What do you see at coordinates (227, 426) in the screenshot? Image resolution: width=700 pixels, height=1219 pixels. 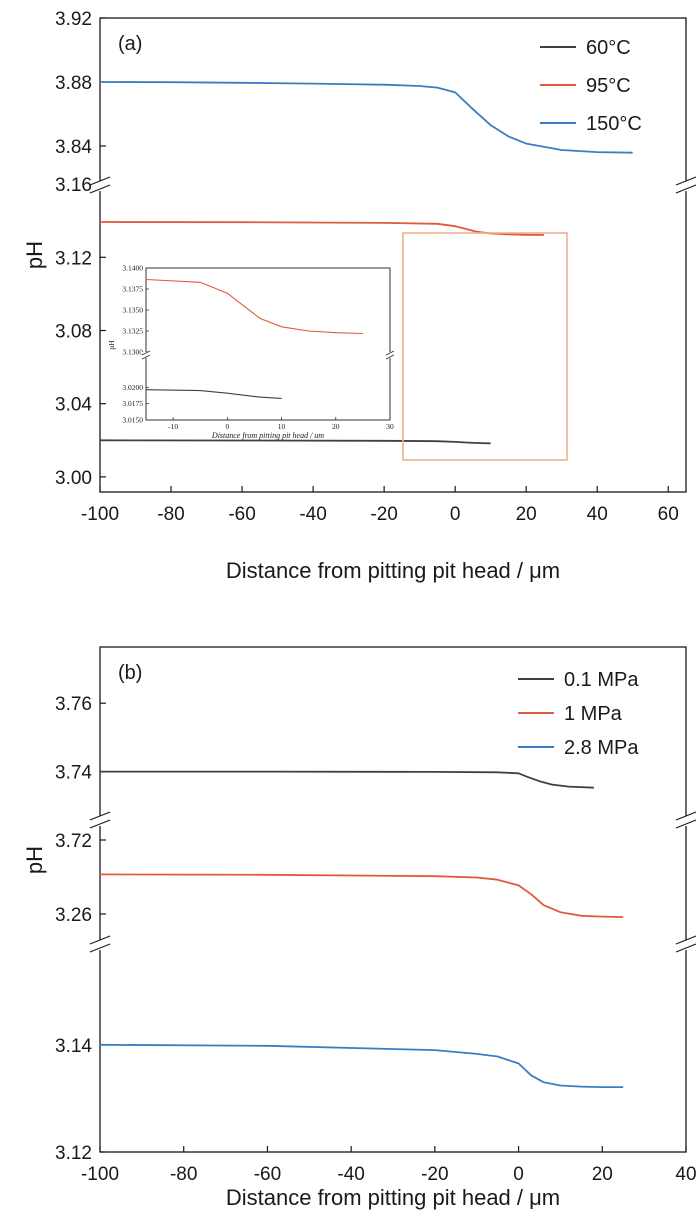 I see `inset-x-tick-label: 0` at bounding box center [227, 426].